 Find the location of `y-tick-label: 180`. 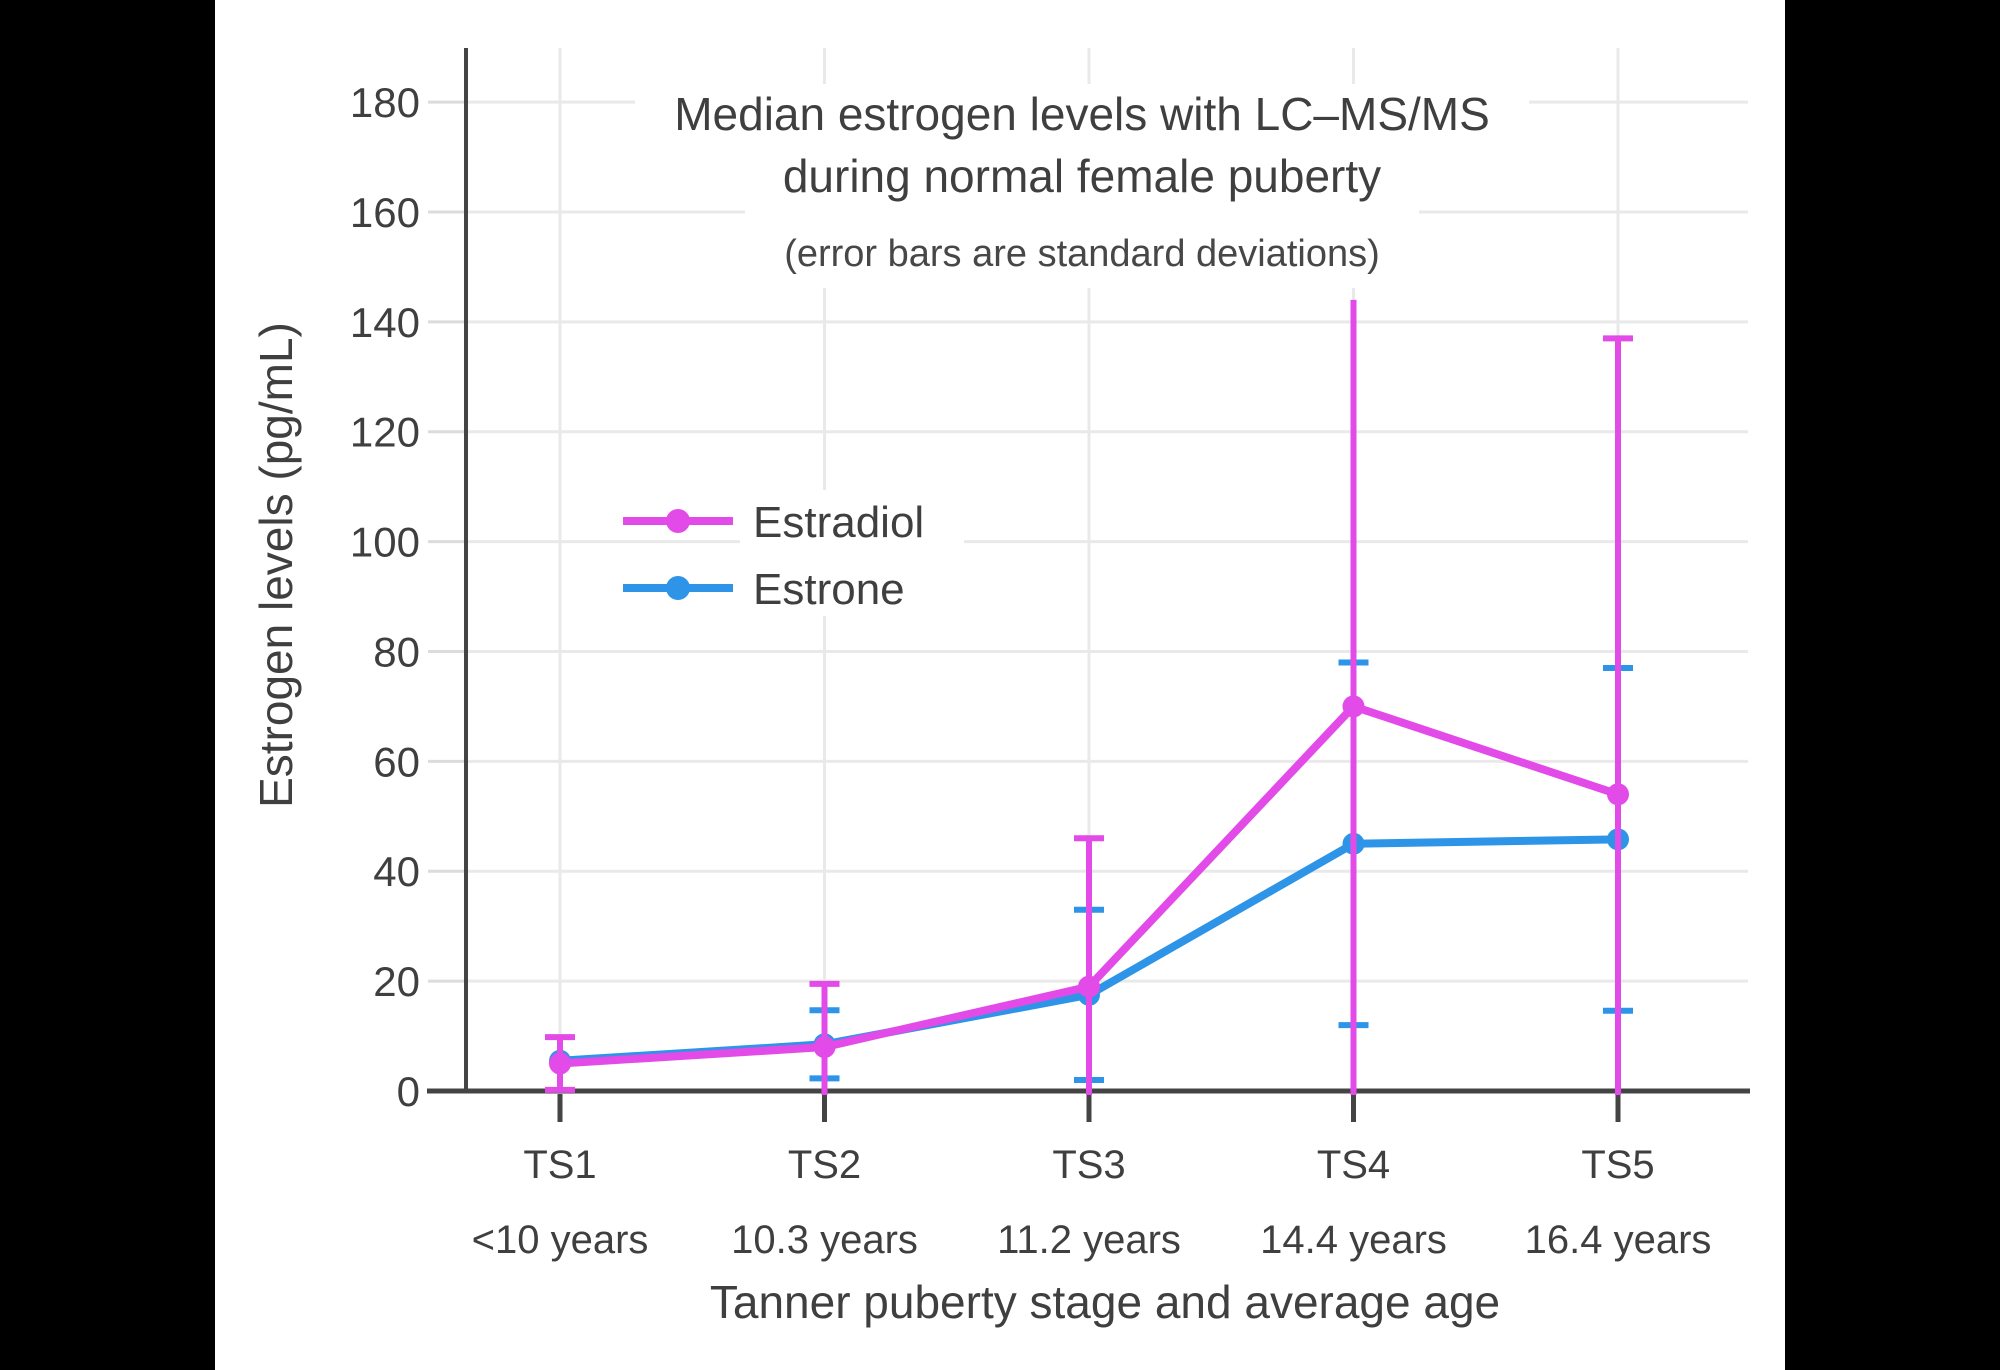

y-tick-label: 180 is located at coordinates (385, 102).